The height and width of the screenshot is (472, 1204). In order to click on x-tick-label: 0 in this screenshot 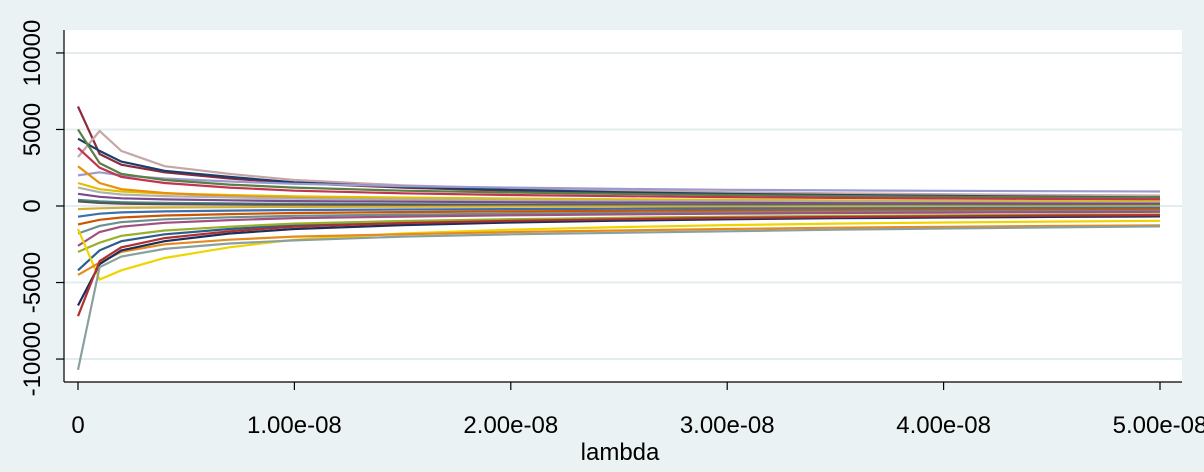, I will do `click(77, 425)`.